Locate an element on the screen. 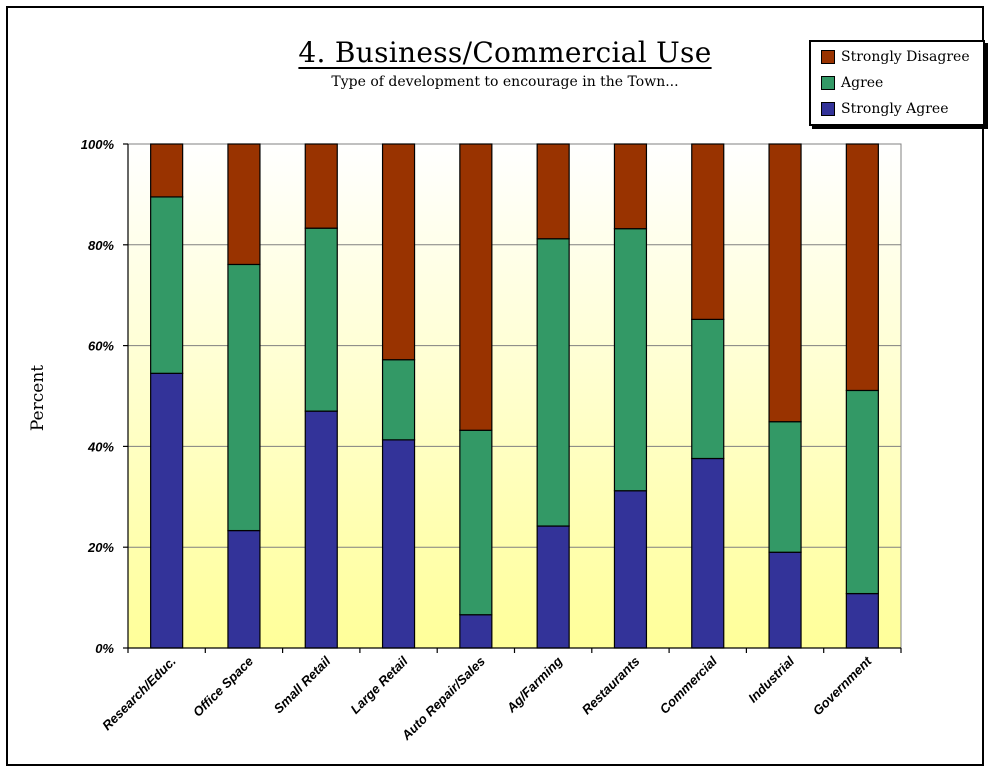 Image resolution: width=990 pixels, height=772 pixels. chart-title: 4. Business/Commercial Use is located at coordinates (505, 52).